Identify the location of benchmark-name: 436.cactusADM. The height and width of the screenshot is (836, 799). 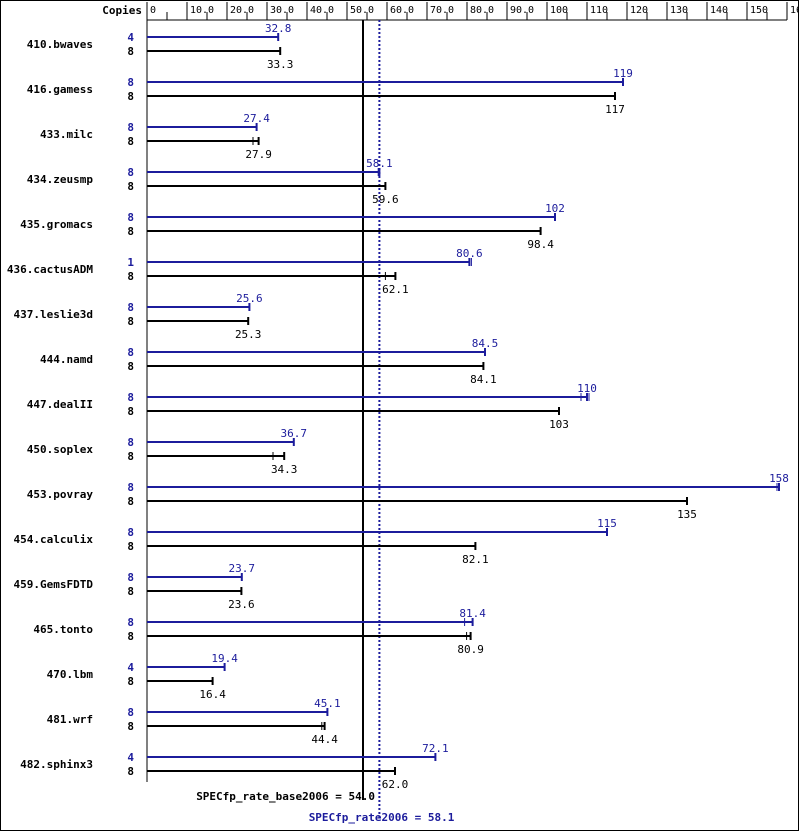
(50, 269).